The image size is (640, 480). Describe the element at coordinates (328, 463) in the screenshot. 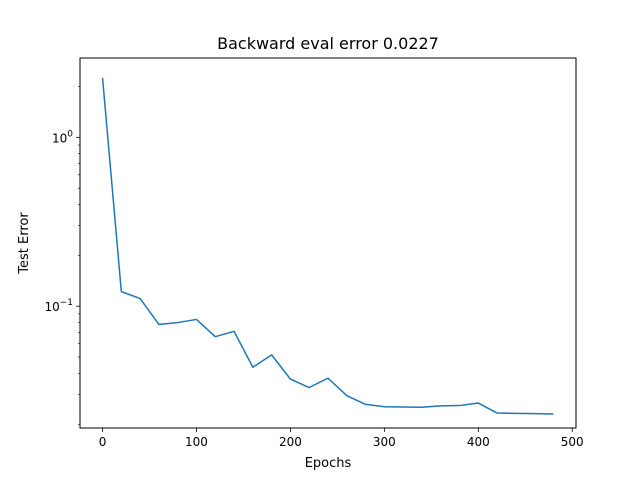

I see `x-axis-label: Epochs` at that location.